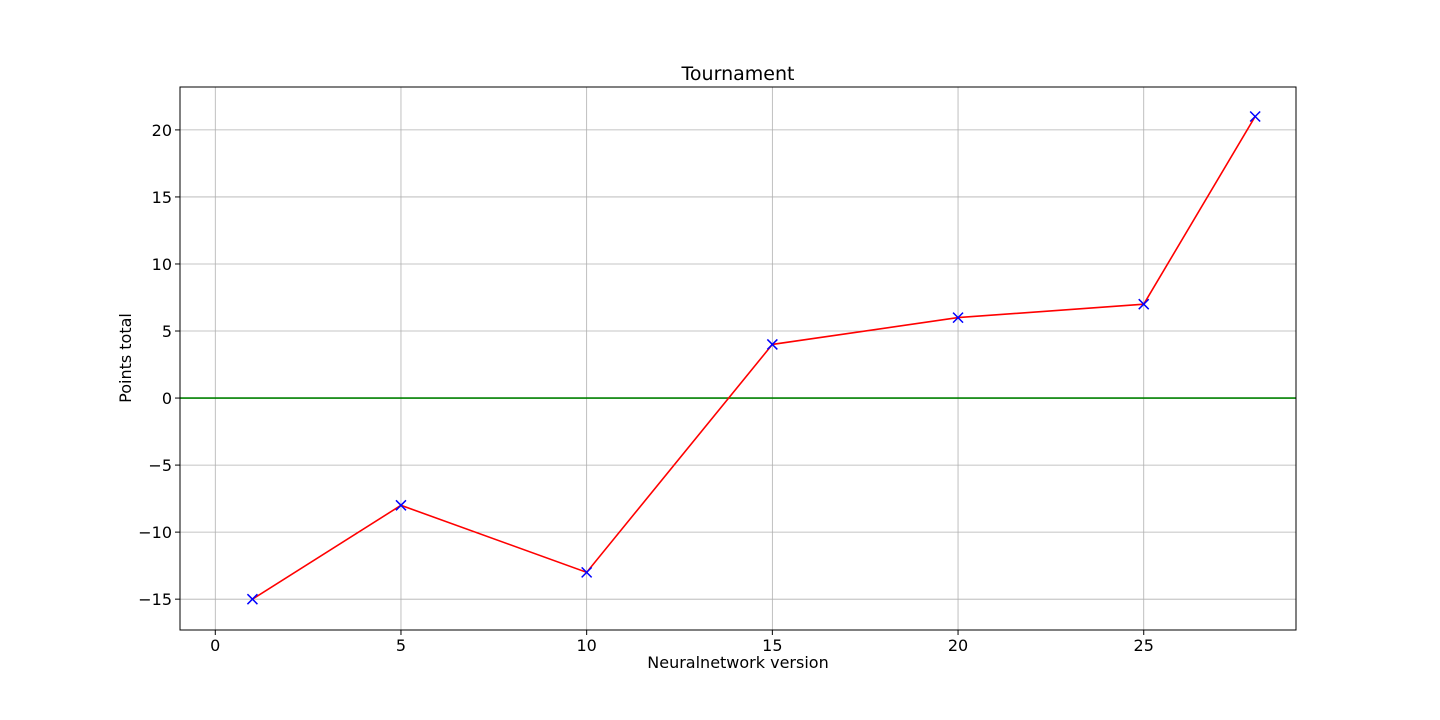 This screenshot has width=1440, height=720. Describe the element at coordinates (167, 331) in the screenshot. I see `y-tick-label-5: 5` at that location.